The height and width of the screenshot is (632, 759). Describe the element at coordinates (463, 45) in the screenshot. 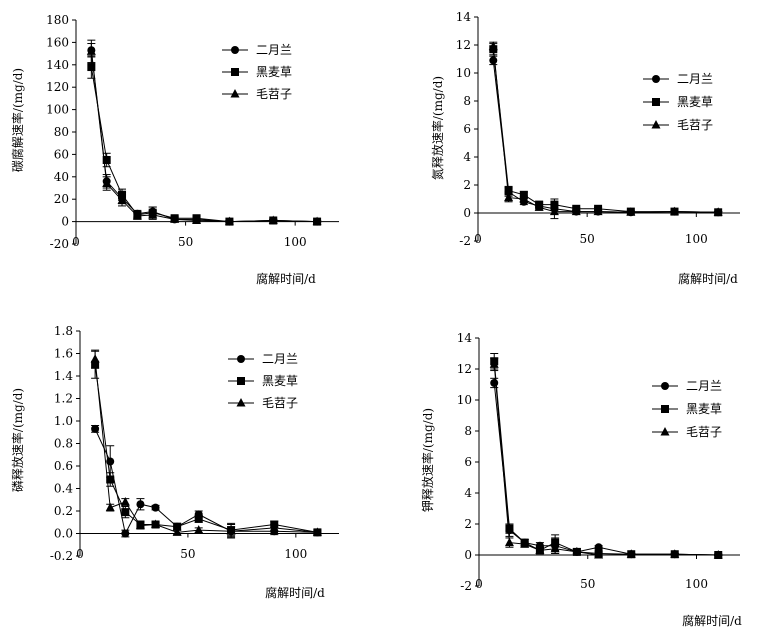

I see `y-tick-label: 12` at that location.